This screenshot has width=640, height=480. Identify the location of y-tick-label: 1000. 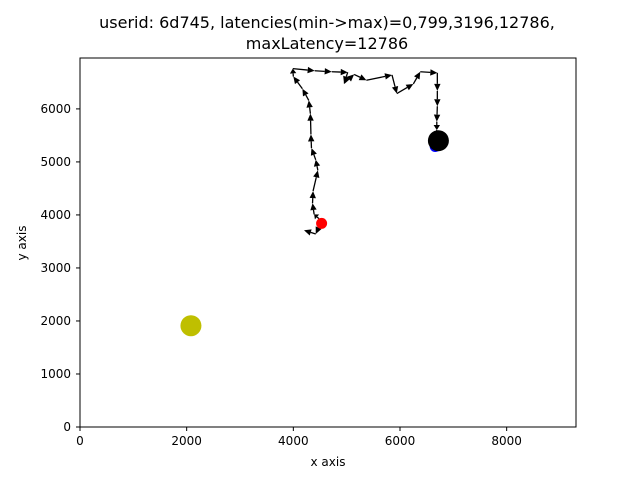
(55, 374).